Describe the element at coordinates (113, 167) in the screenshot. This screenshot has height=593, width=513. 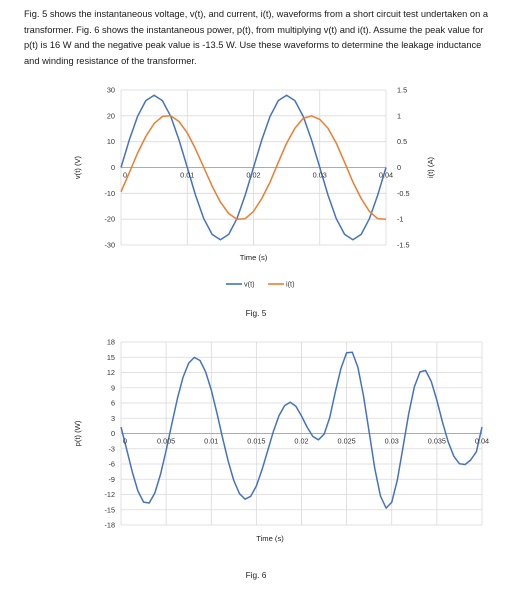
I see `fig5-y-left-tick-label: 0` at that location.